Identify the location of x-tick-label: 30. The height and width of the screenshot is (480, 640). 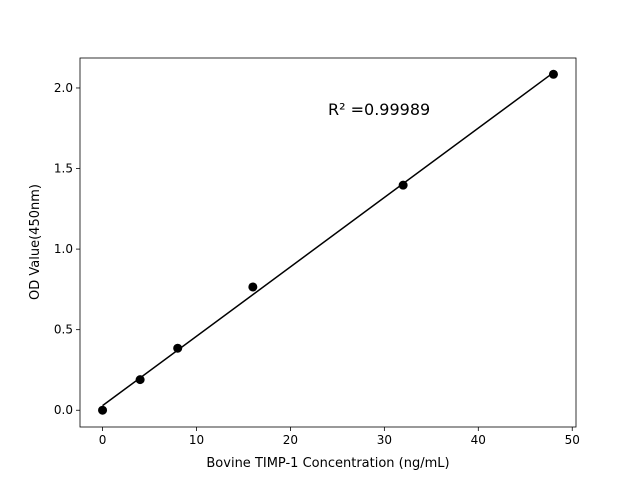
(384, 440).